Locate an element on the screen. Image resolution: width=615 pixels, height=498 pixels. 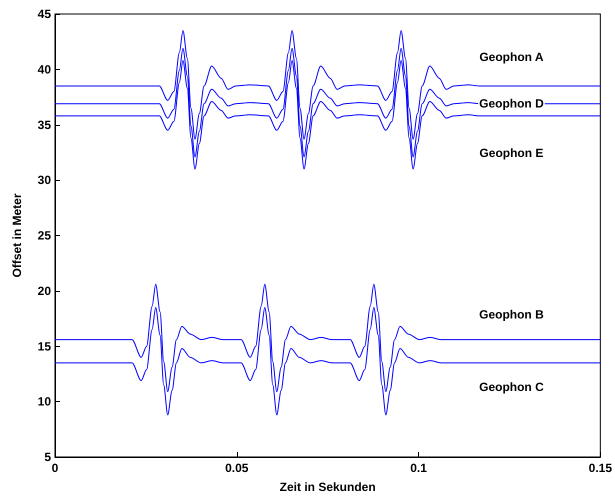
series-label: Geophon A is located at coordinates (511, 57).